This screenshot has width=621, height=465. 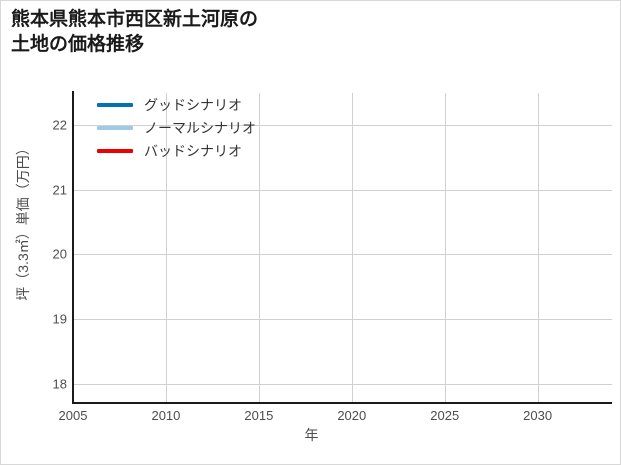 I want to click on x-tick-2030: 2030, so click(x=538, y=415).